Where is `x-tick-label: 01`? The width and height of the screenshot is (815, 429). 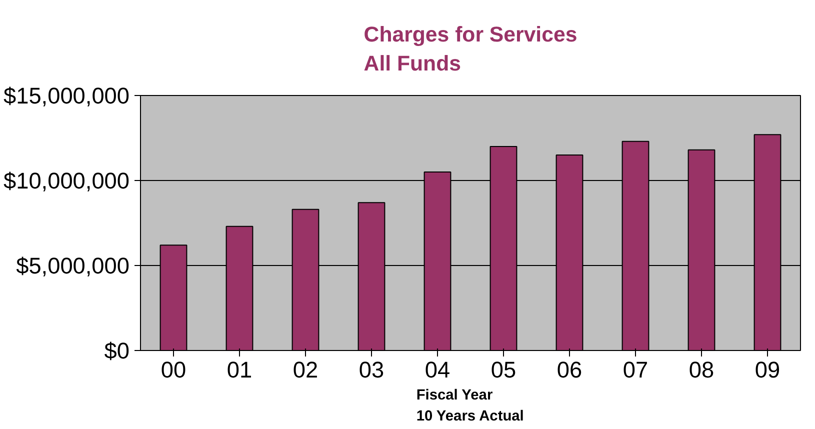 x-tick-label: 01 is located at coordinates (239, 369).